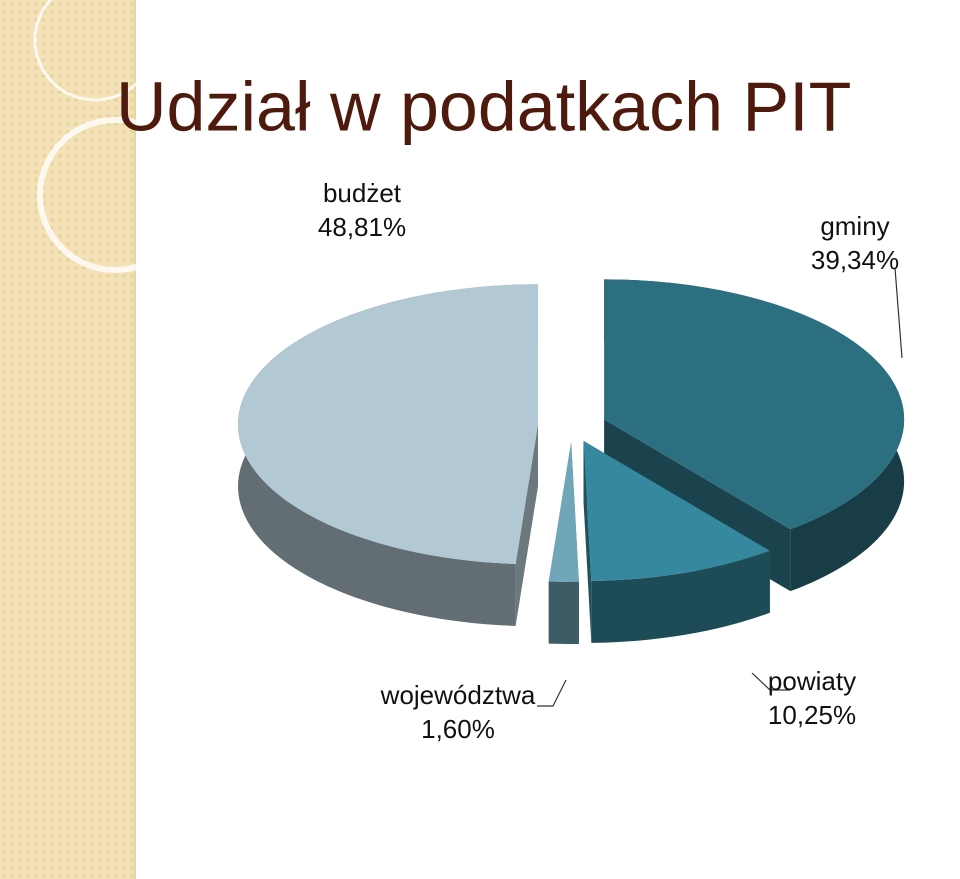  Describe the element at coordinates (458, 729) in the screenshot. I see `value-label: 1,60%` at that location.